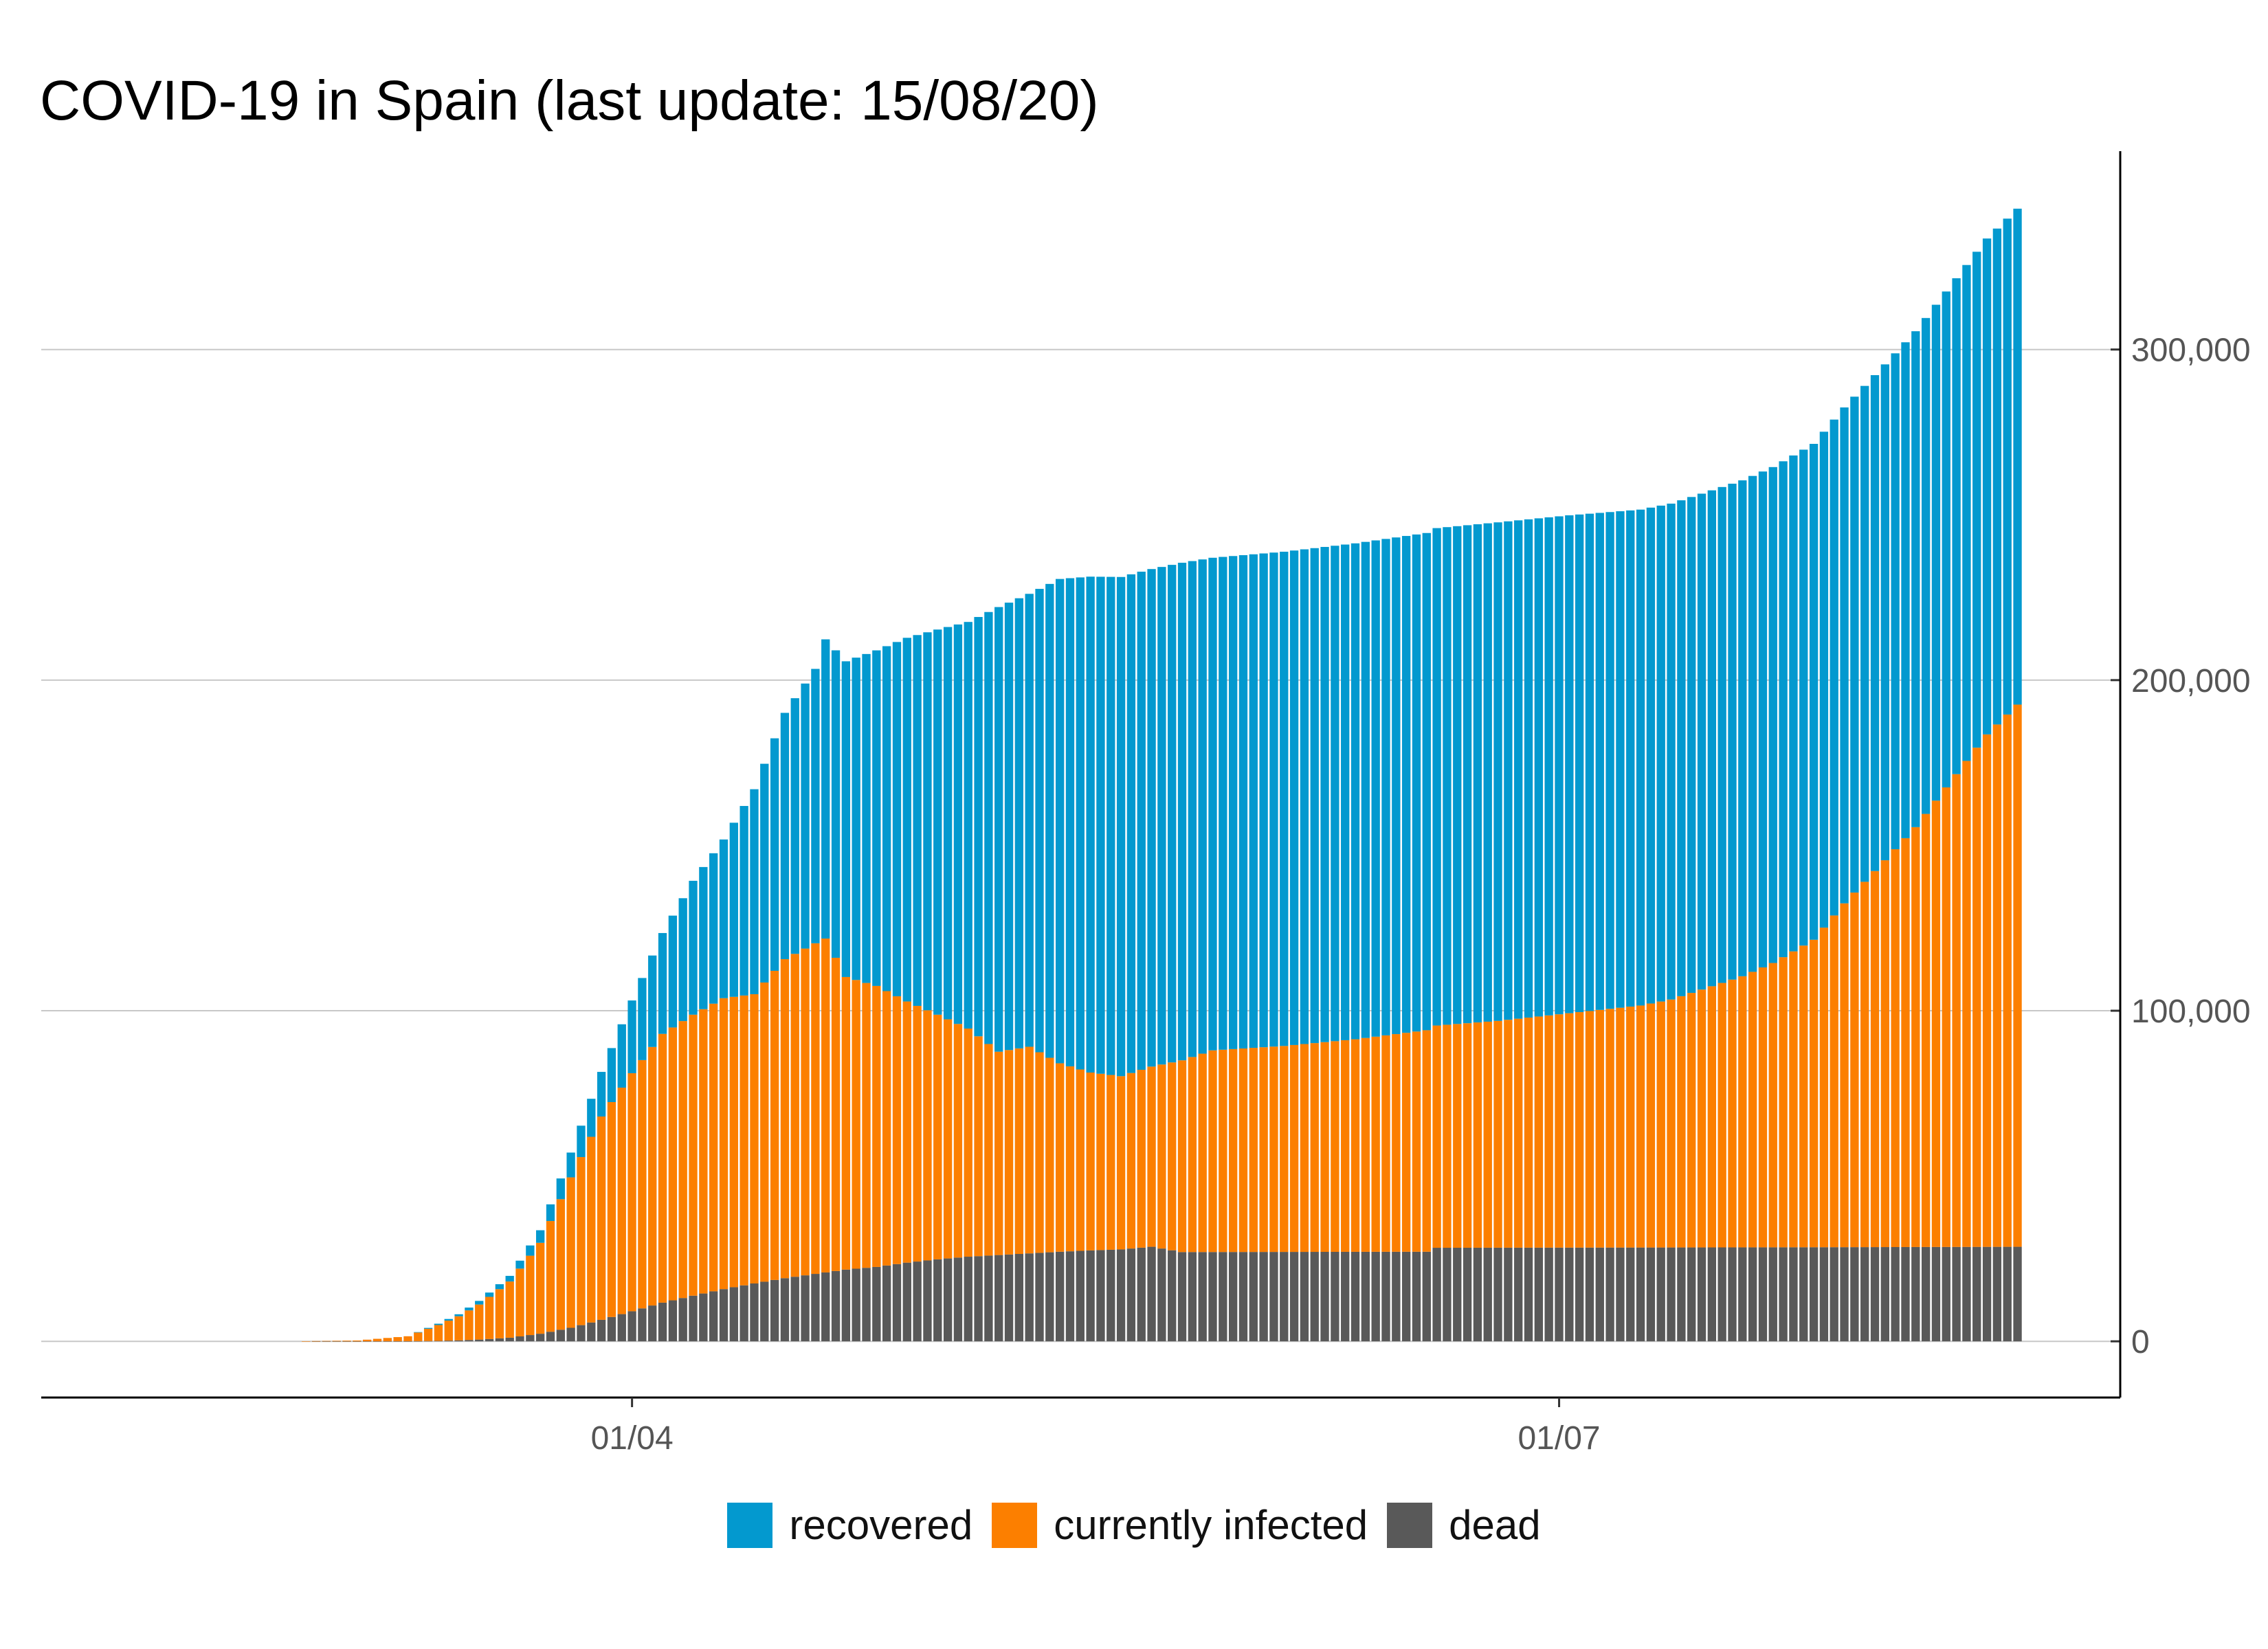  Describe the element at coordinates (632, 1438) in the screenshot. I see `x-tick-label: 01/04` at that location.